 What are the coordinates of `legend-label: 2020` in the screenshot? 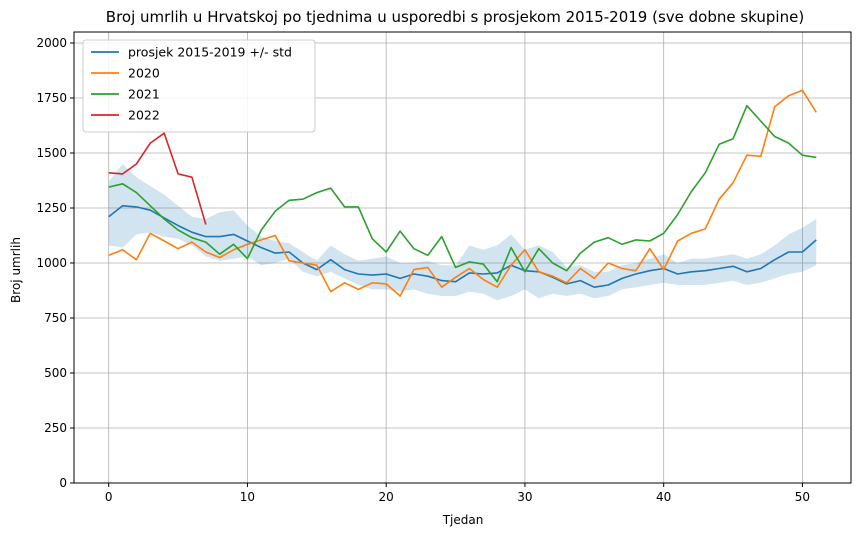 It's located at (144, 73).